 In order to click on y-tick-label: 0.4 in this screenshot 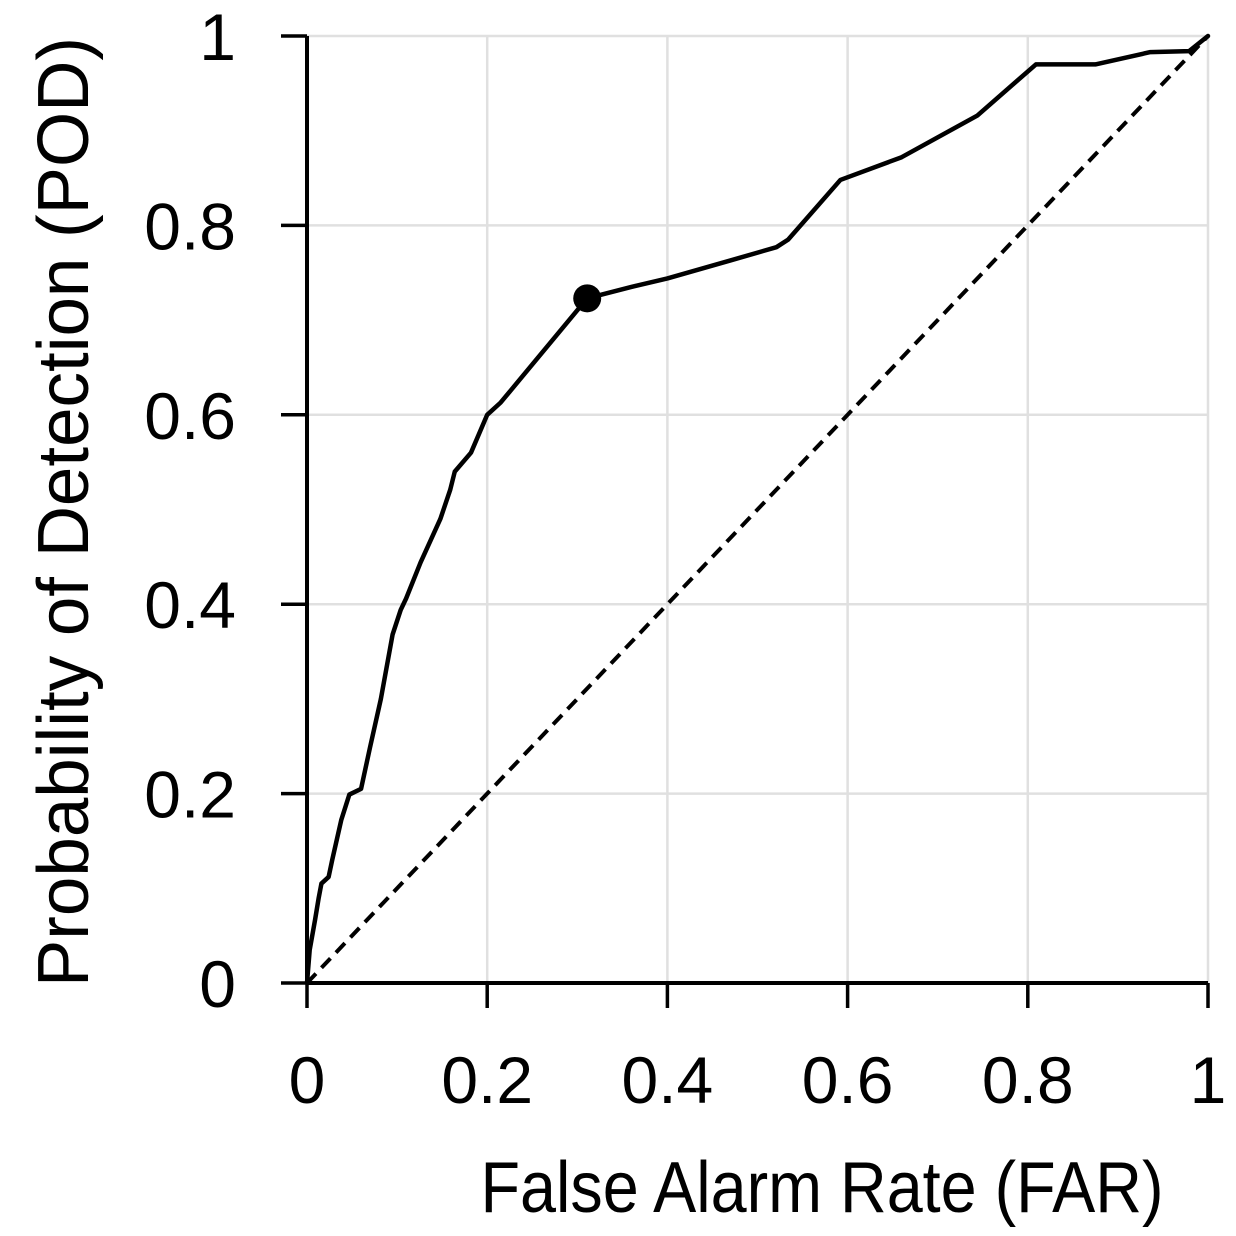, I will do `click(190, 605)`.